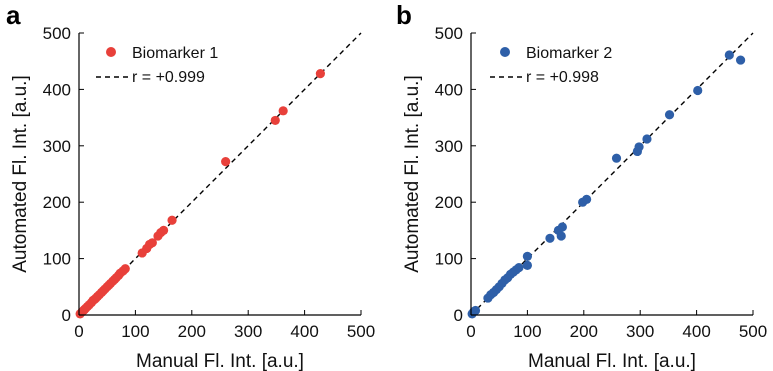 Image resolution: width=773 pixels, height=371 pixels. Describe the element at coordinates (57, 146) in the screenshot. I see `panel-a-y-tick-label: 300` at that location.